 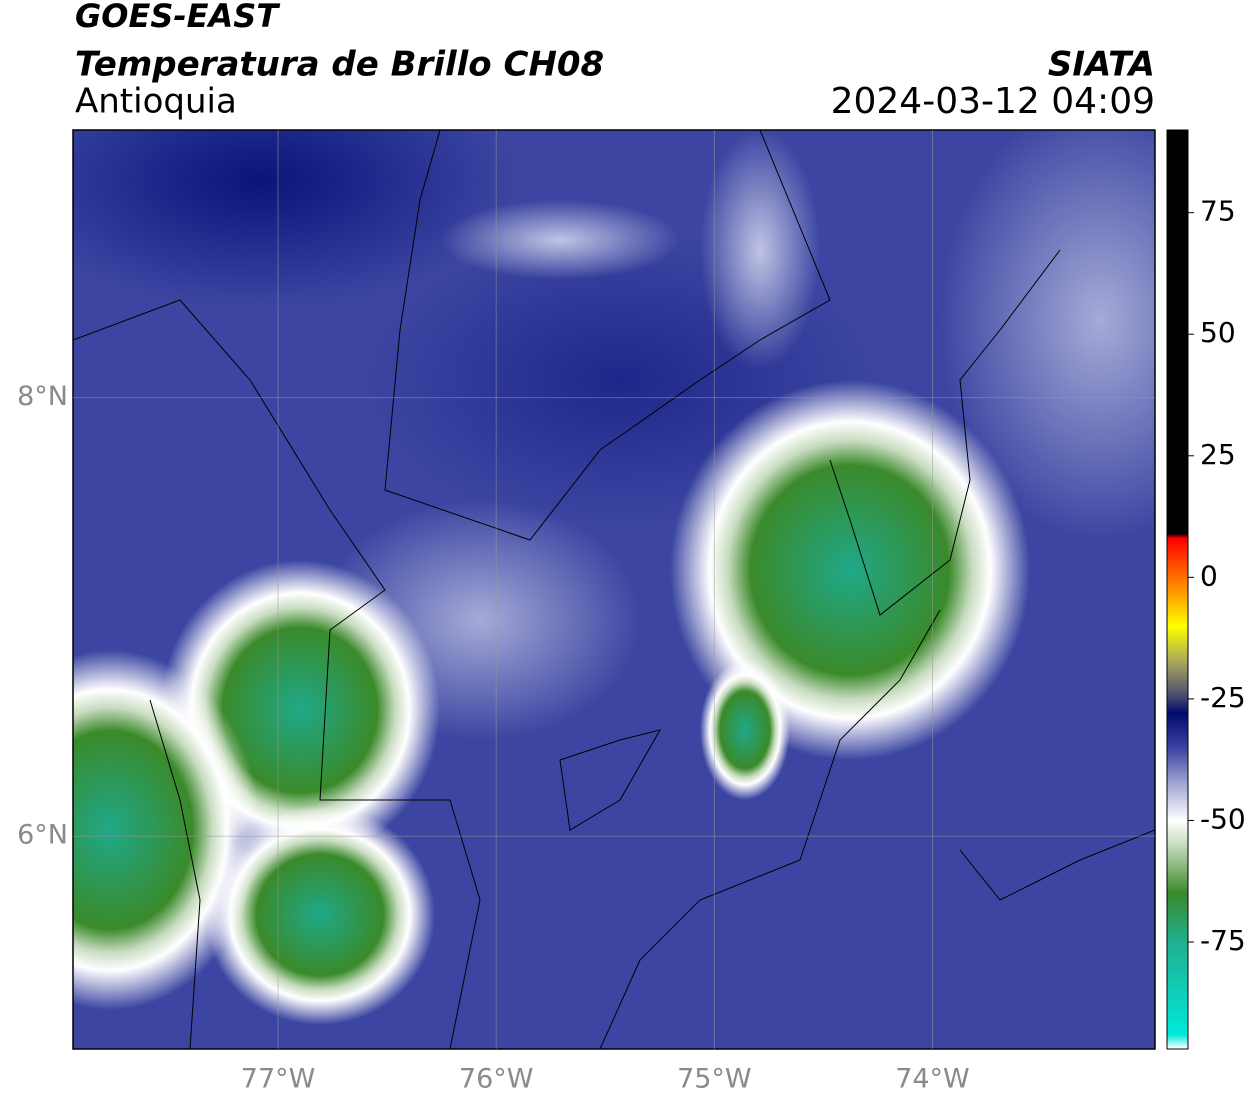 What do you see at coordinates (1177, 589) in the screenshot?
I see `colorbar` at bounding box center [1177, 589].